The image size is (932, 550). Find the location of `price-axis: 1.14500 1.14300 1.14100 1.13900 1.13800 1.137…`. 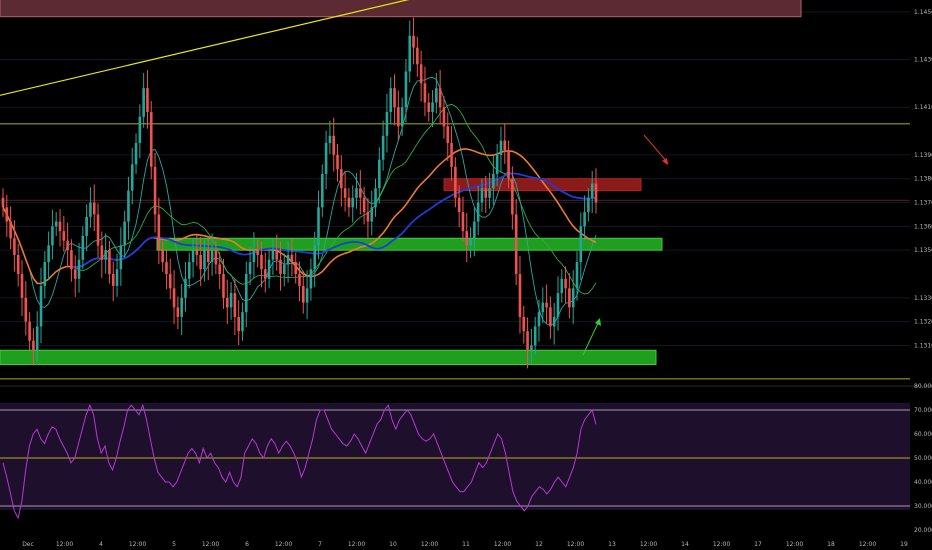

price-axis: 1.14500 1.14300 1.14100 1.13900 1.13800 1.137… is located at coordinates (923, 179).